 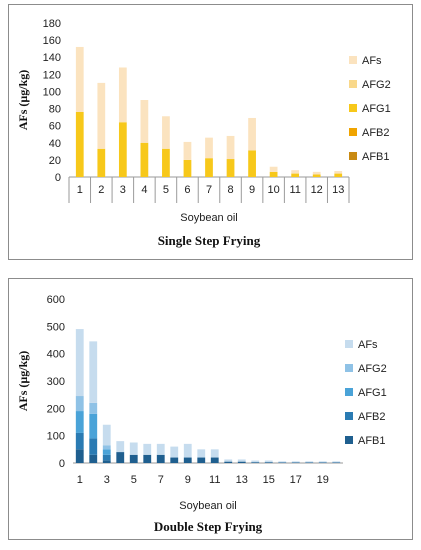 What do you see at coordinates (55, 127) in the screenshot?
I see `y-tick-label: 60` at bounding box center [55, 127].